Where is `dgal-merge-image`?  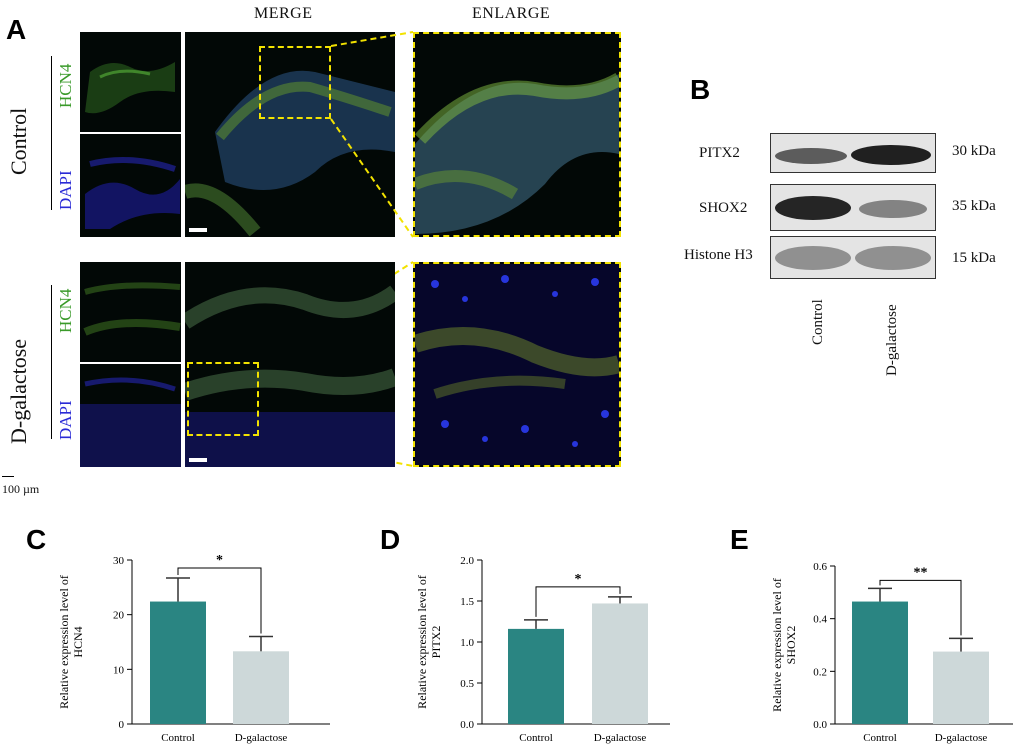
dgal-merge-image is located at coordinates (290, 364).